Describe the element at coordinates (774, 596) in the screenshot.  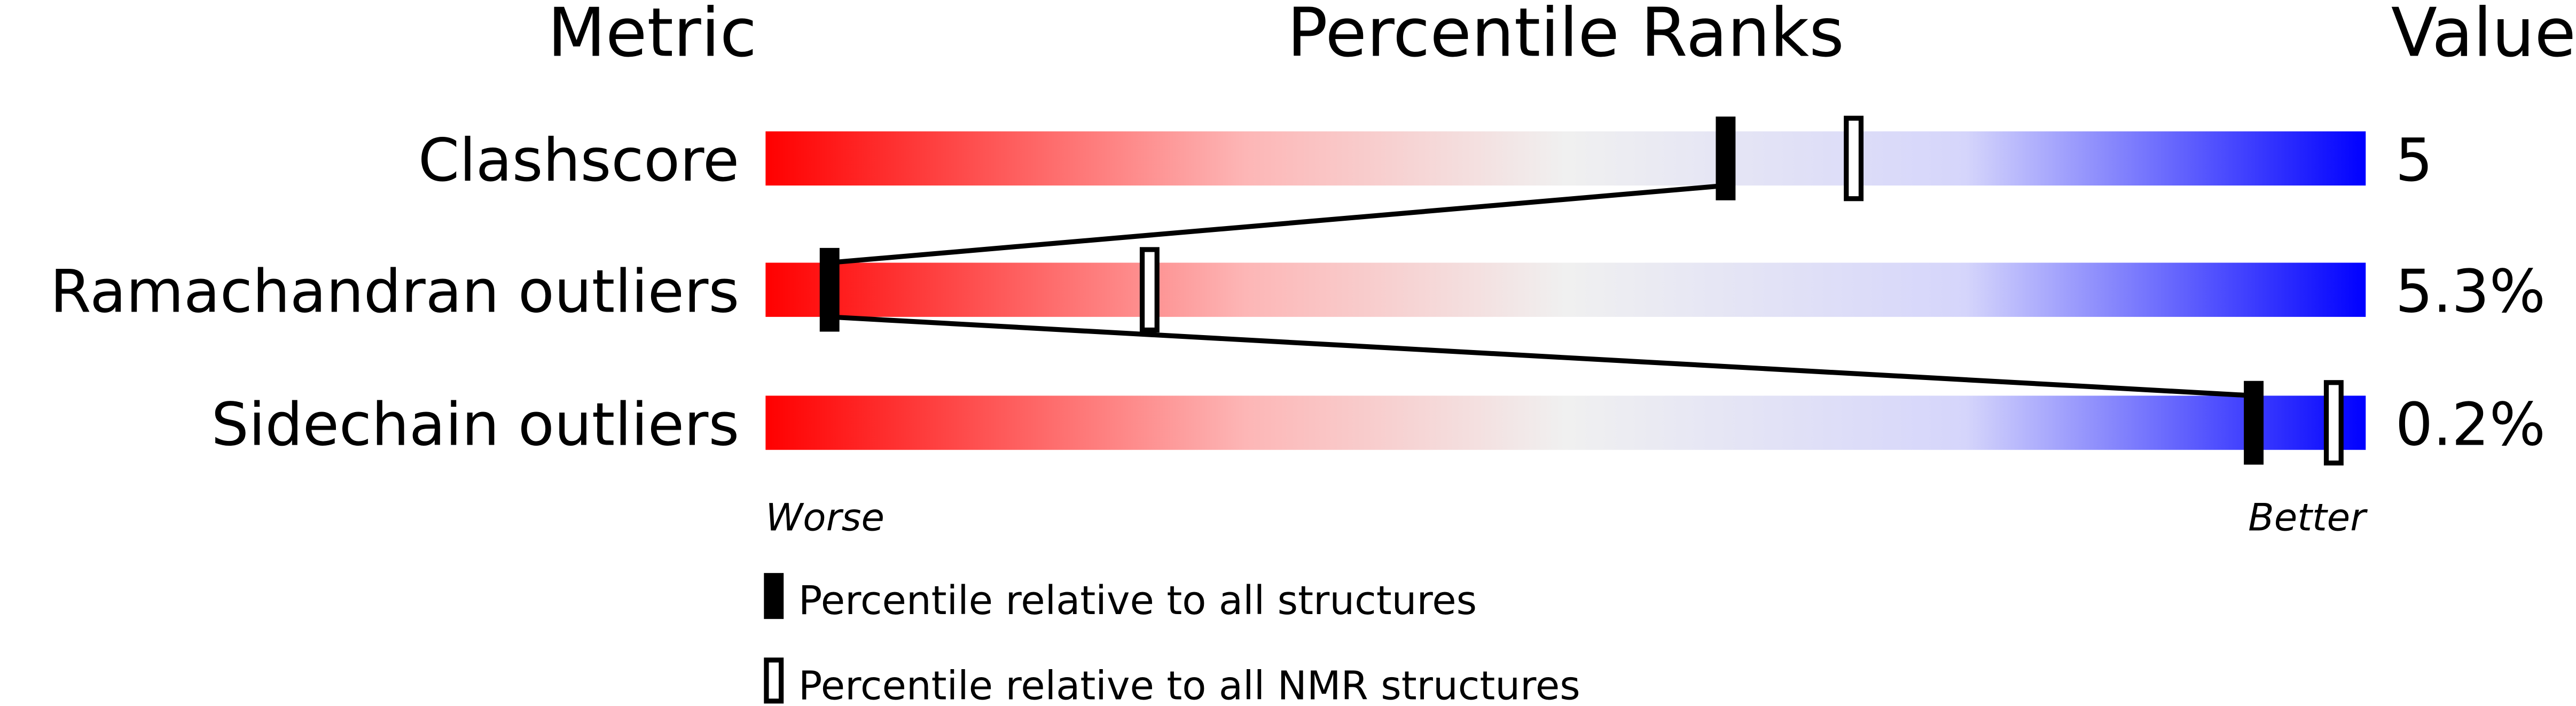
I see `legend-filled-marker` at that location.